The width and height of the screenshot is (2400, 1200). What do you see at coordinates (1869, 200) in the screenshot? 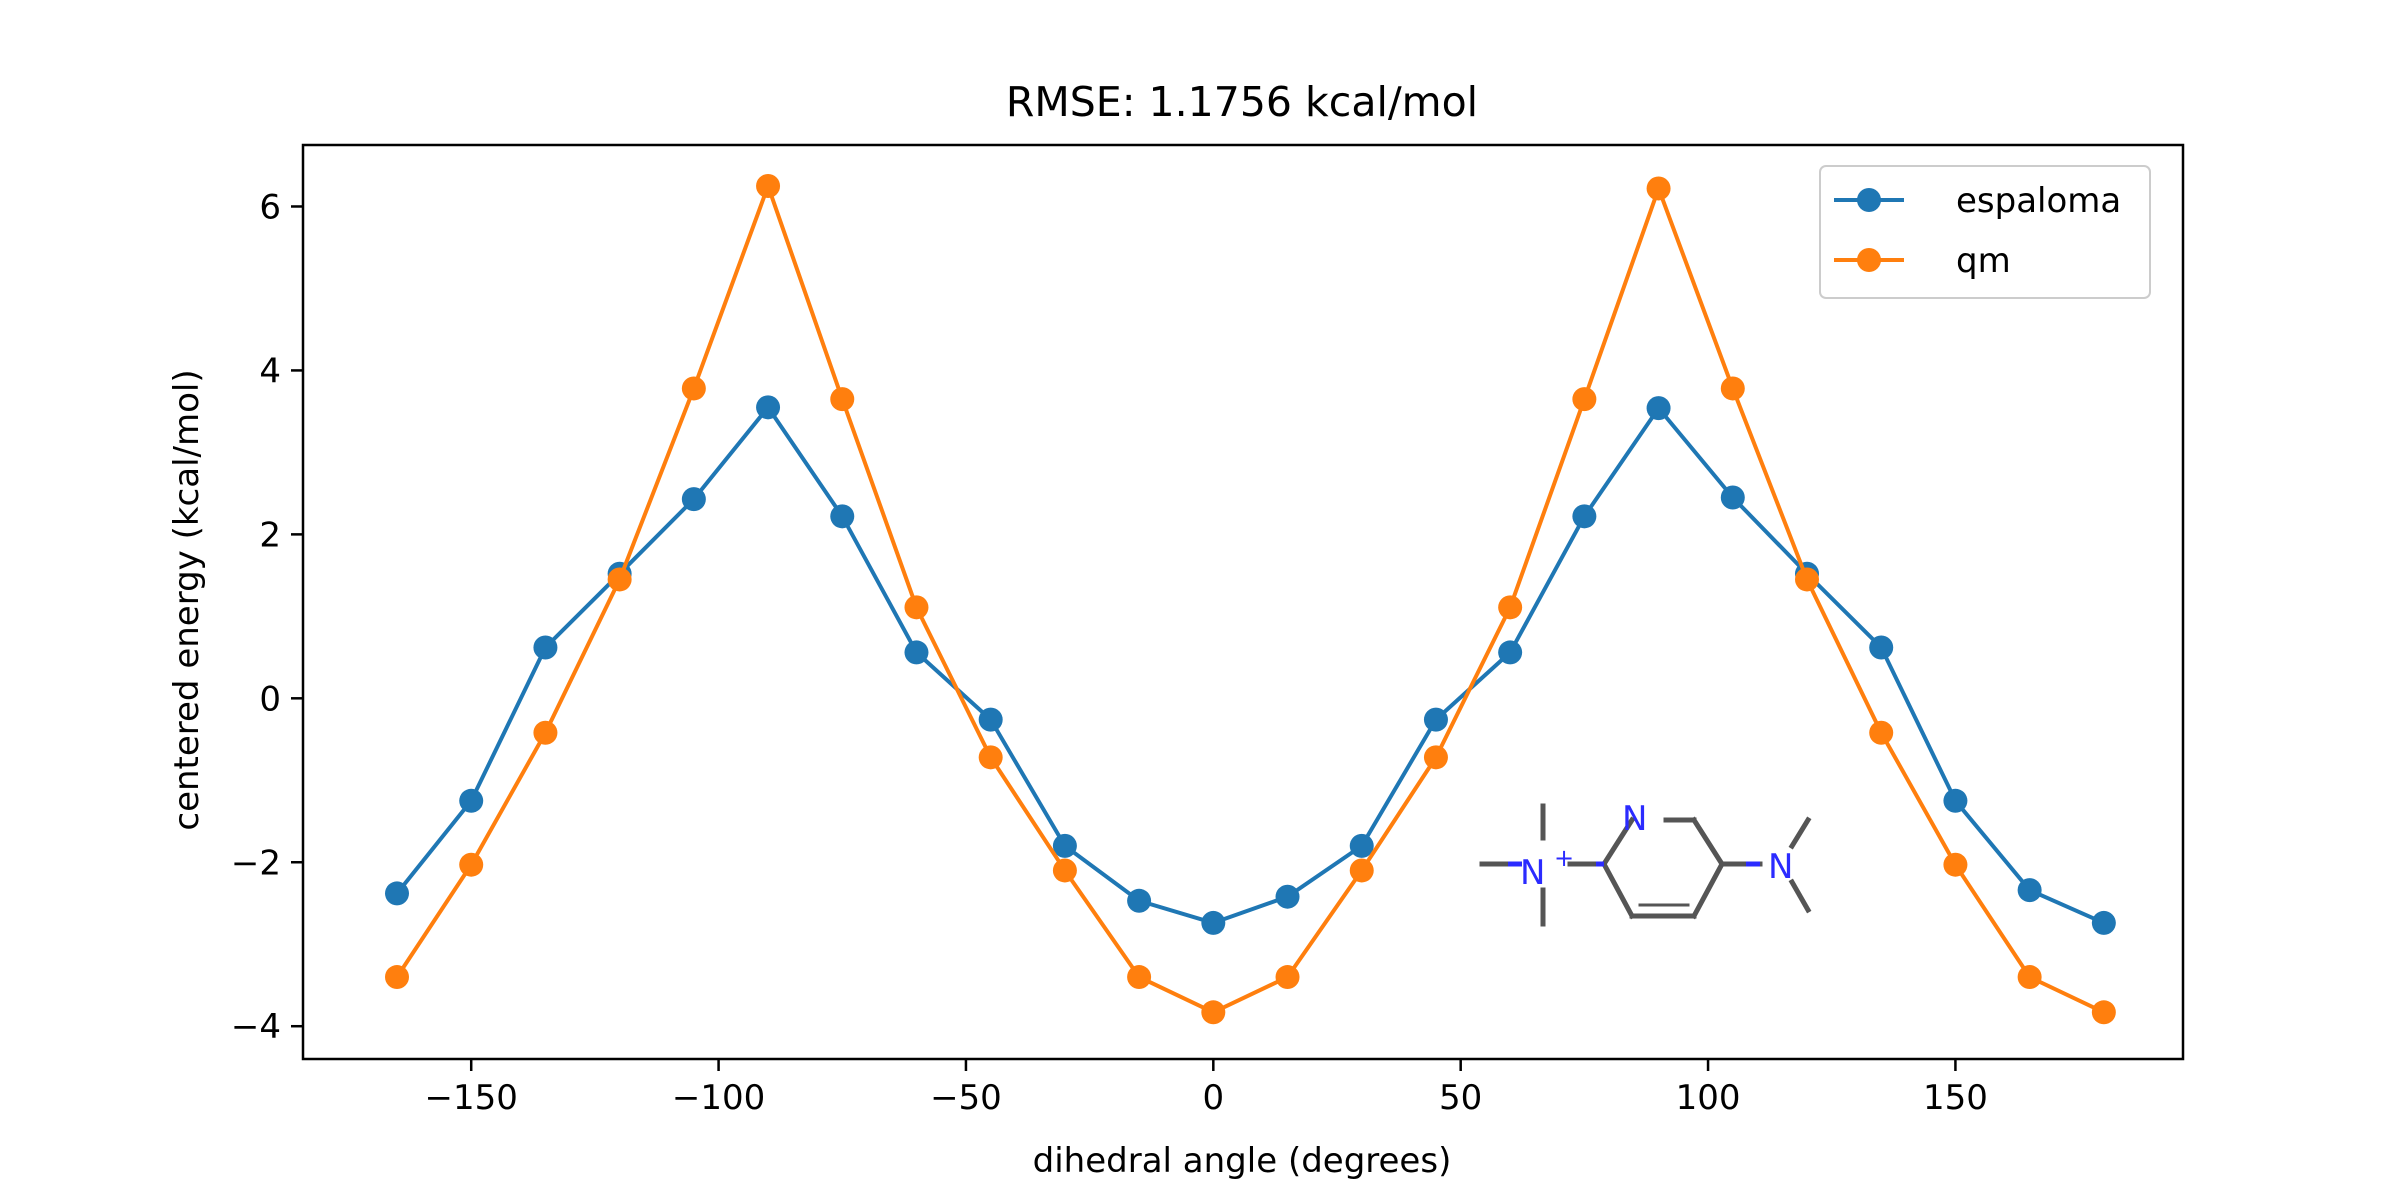
I see `legend-marker-espaloma` at bounding box center [1869, 200].